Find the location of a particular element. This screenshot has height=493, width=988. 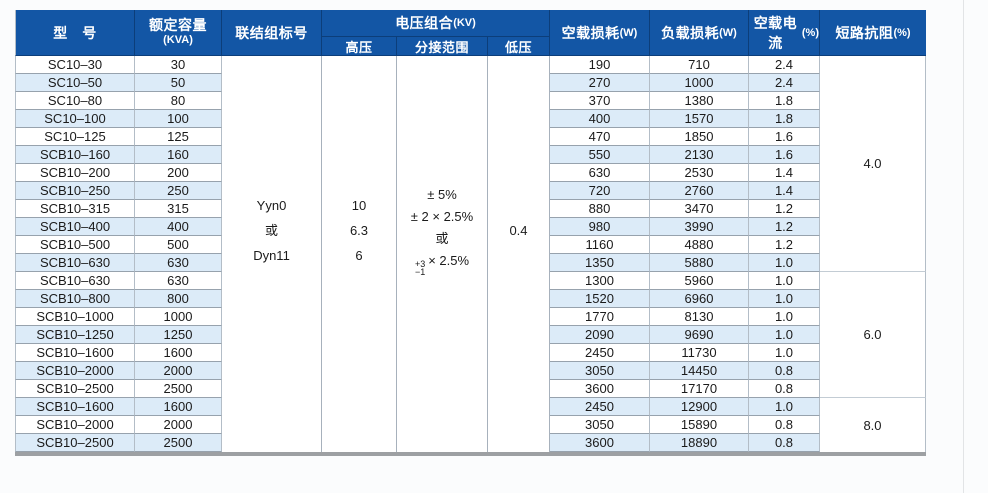

load-loss-cell: 12900 is located at coordinates (699, 407).